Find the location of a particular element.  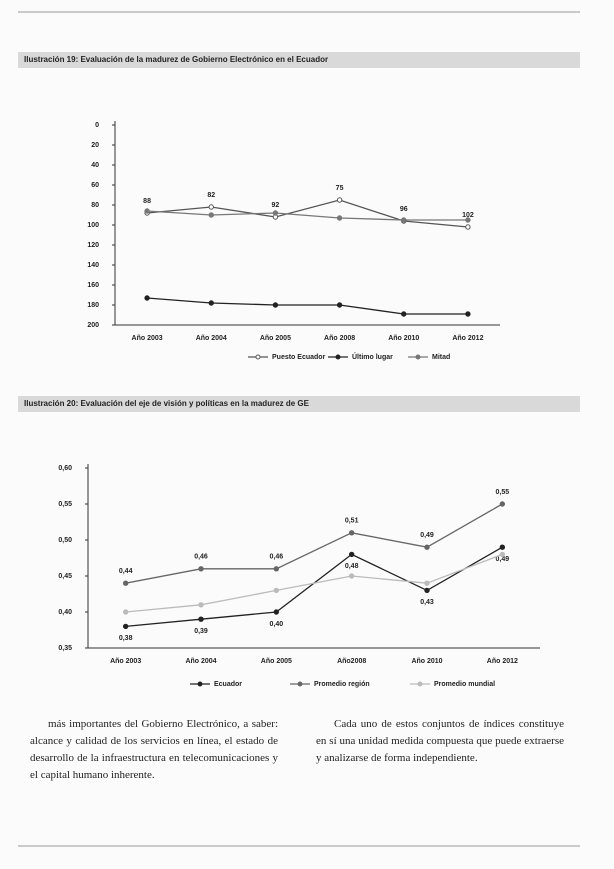

data-label: 0,44 is located at coordinates (126, 571).